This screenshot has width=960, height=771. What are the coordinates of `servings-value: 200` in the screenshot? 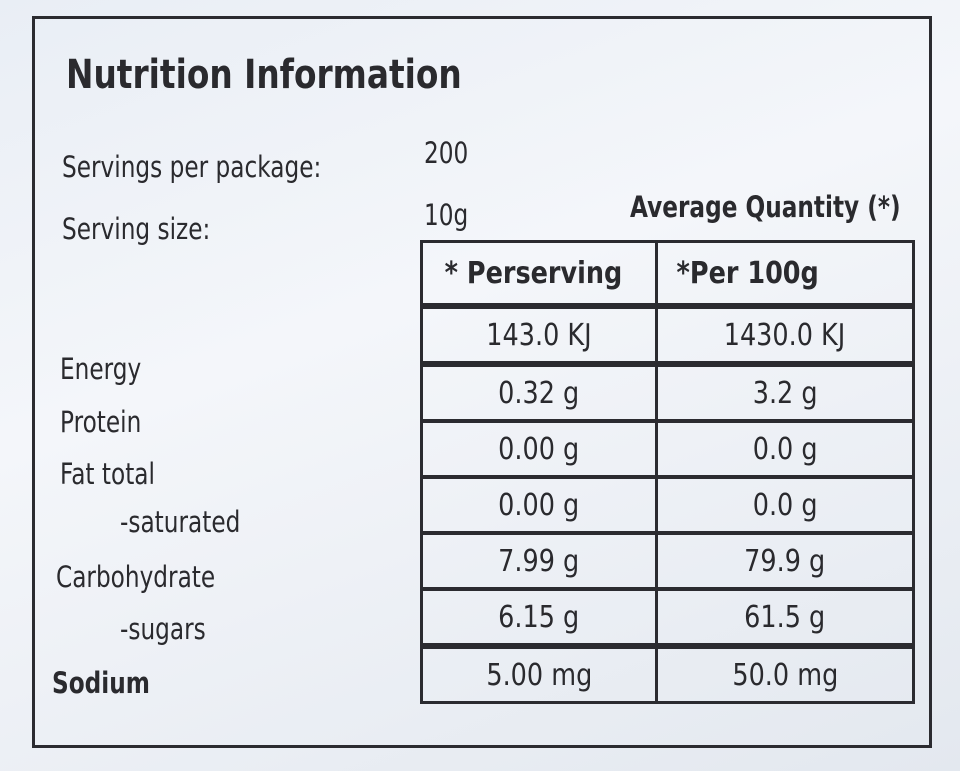 It's located at (446, 153).